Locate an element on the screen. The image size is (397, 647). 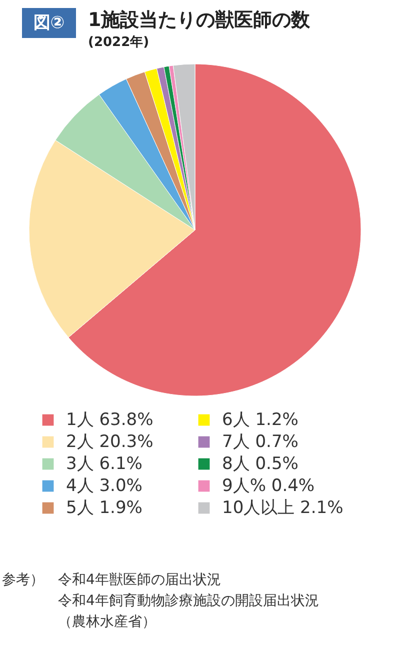
text: （農林水産省） is located at coordinates (107, 622).